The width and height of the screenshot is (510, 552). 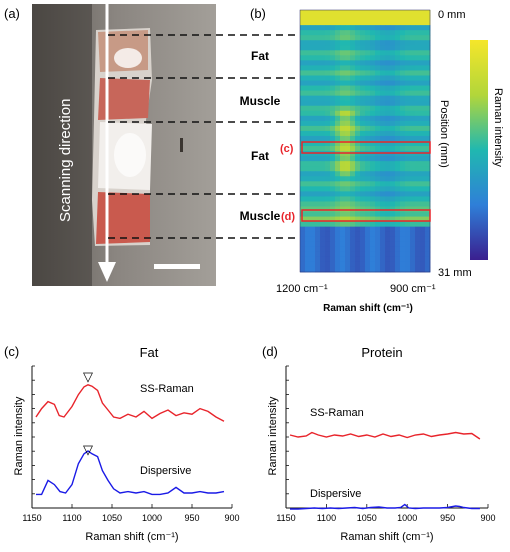 What do you see at coordinates (260, 101) in the screenshot?
I see `region-label-muscle-1: Muscle` at bounding box center [260, 101].